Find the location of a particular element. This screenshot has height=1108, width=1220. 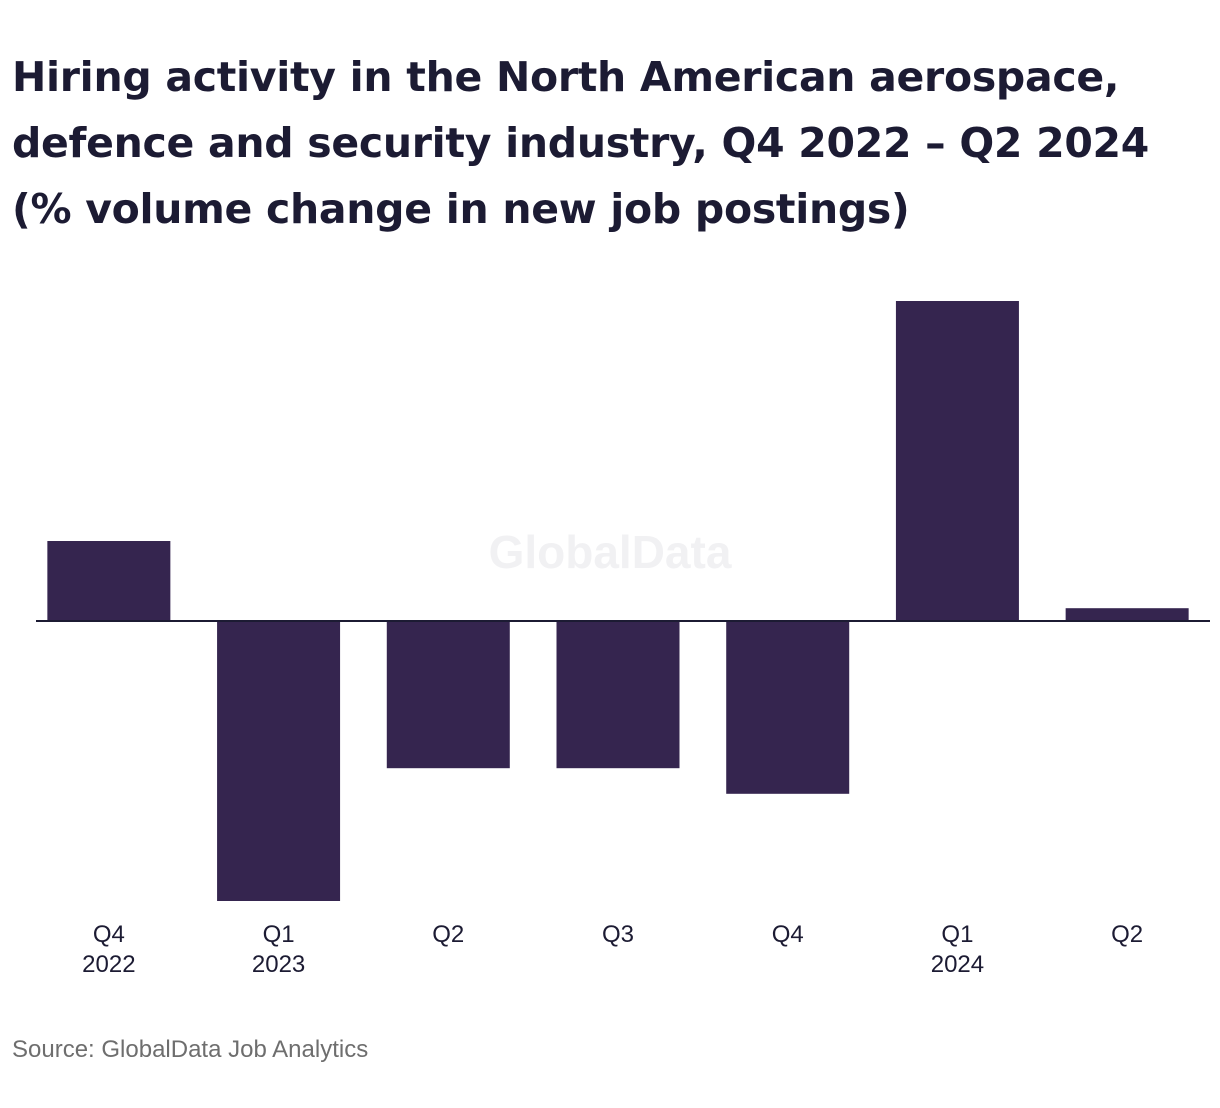

x-tick-label-5-0: Q1 is located at coordinates (957, 934).